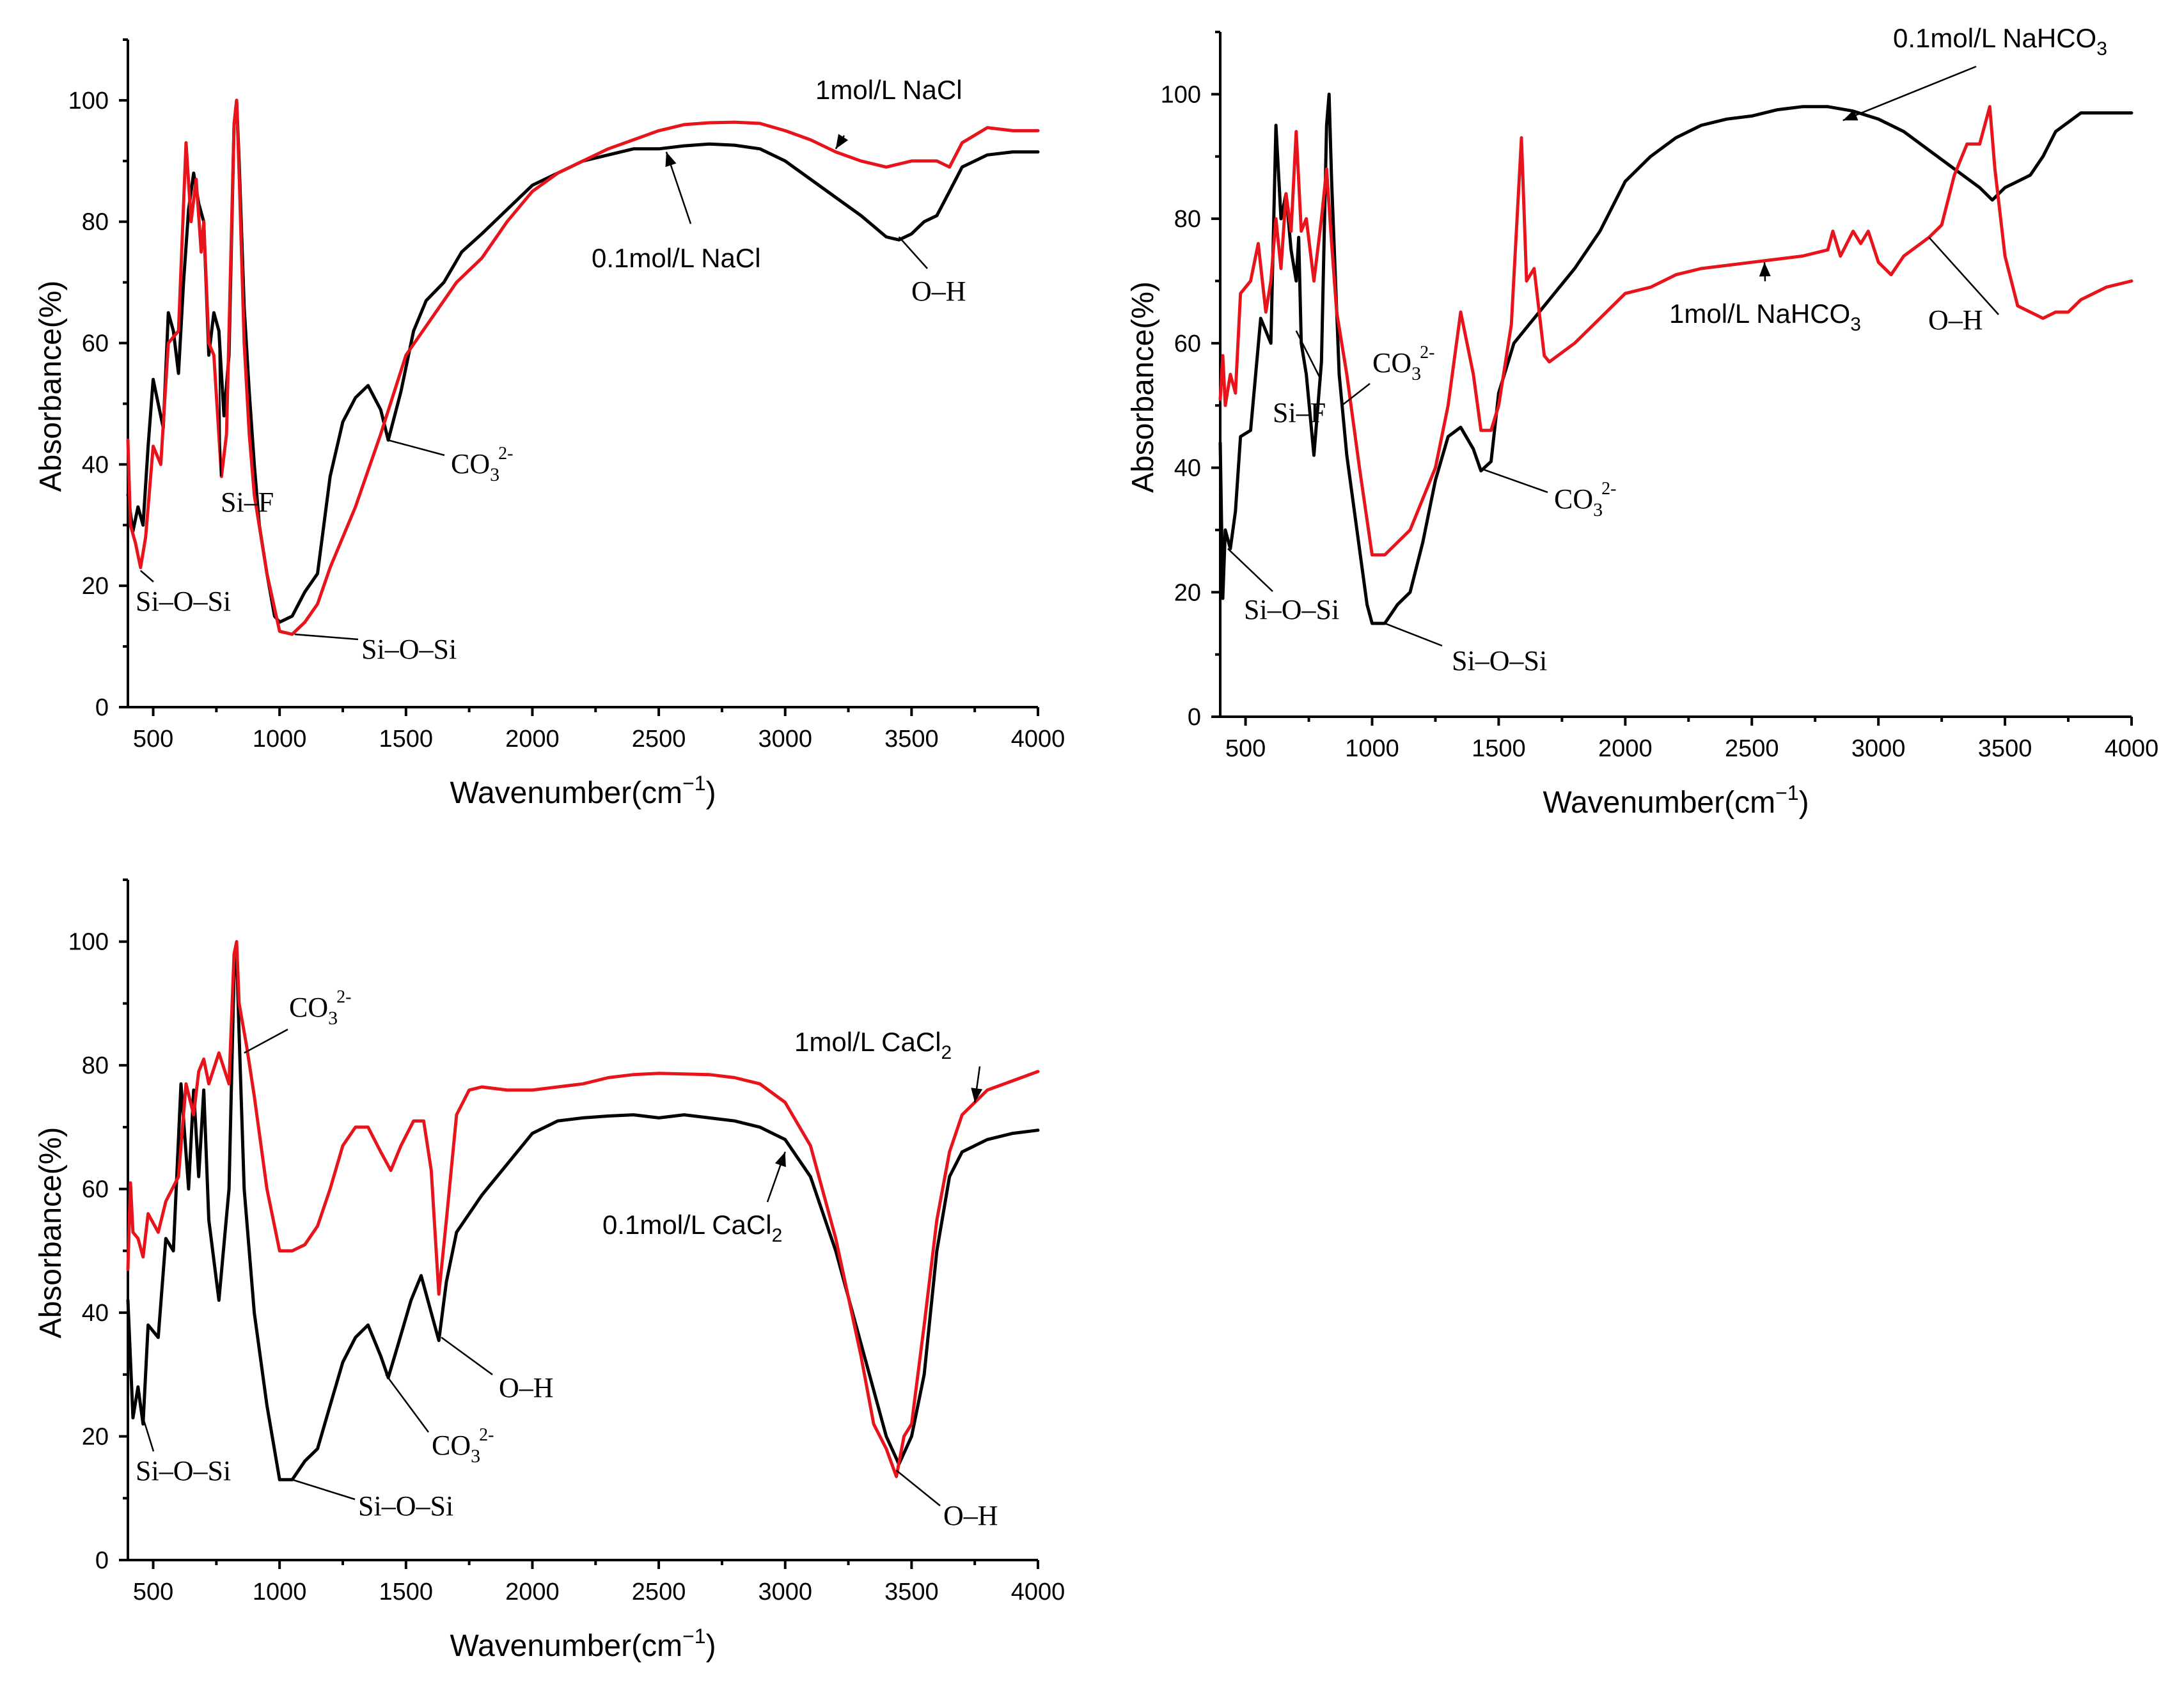  What do you see at coordinates (692, 1228) in the screenshot?
I see `annotation-label: 0.1mol/L CaCl2` at bounding box center [692, 1228].